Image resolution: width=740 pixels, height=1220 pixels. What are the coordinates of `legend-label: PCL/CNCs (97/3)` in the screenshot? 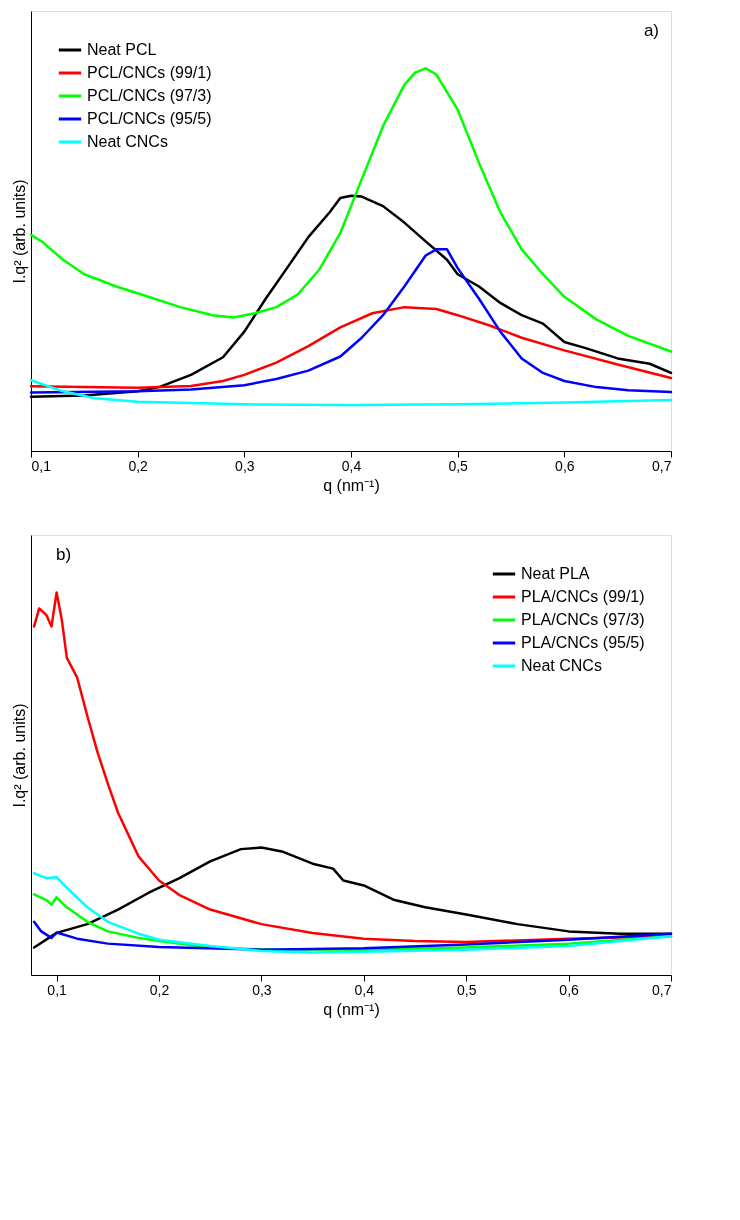 It's located at (149, 95).